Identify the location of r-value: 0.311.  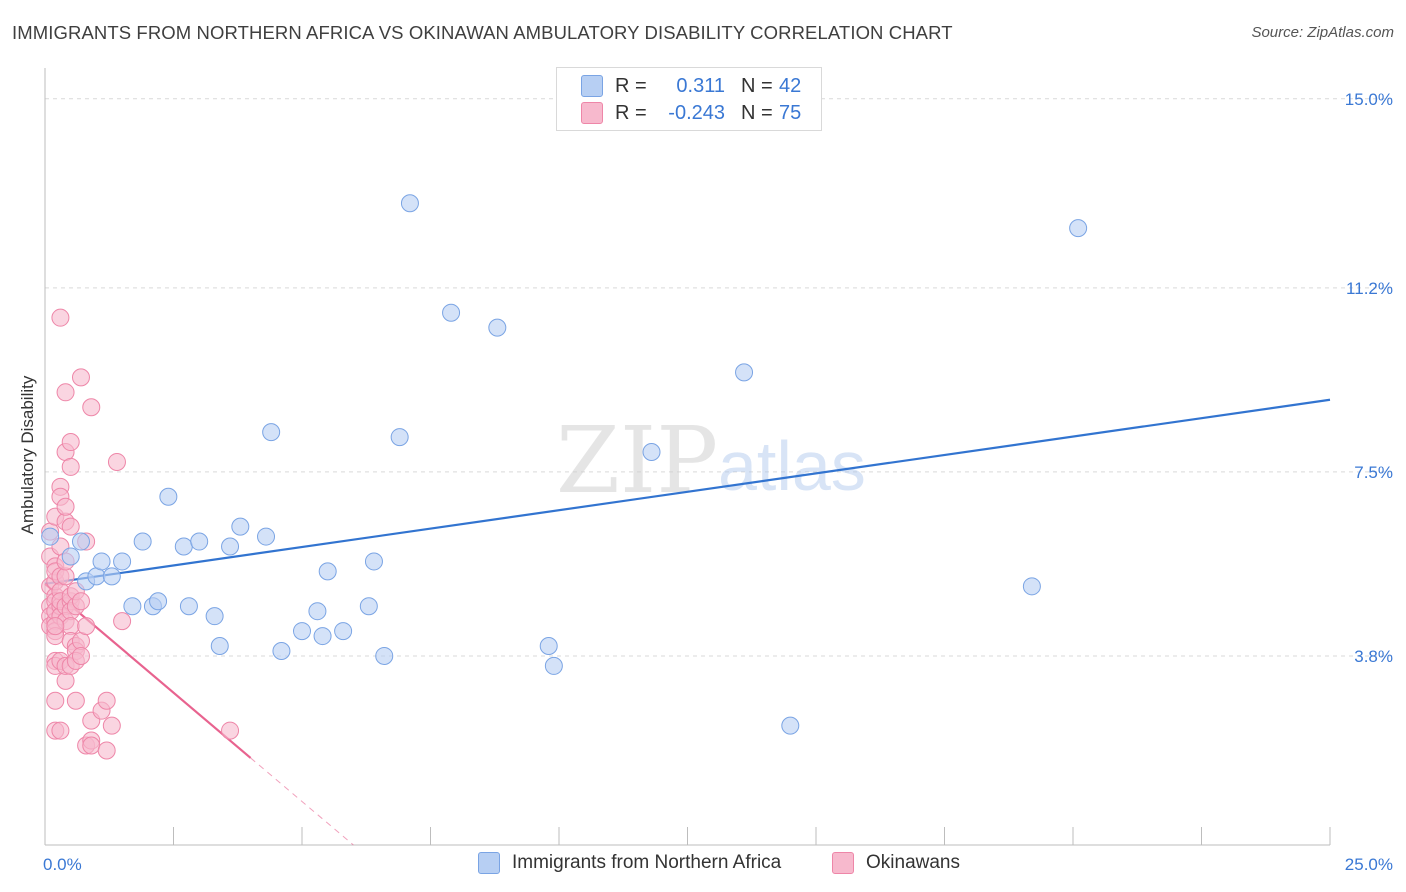
(700, 85).